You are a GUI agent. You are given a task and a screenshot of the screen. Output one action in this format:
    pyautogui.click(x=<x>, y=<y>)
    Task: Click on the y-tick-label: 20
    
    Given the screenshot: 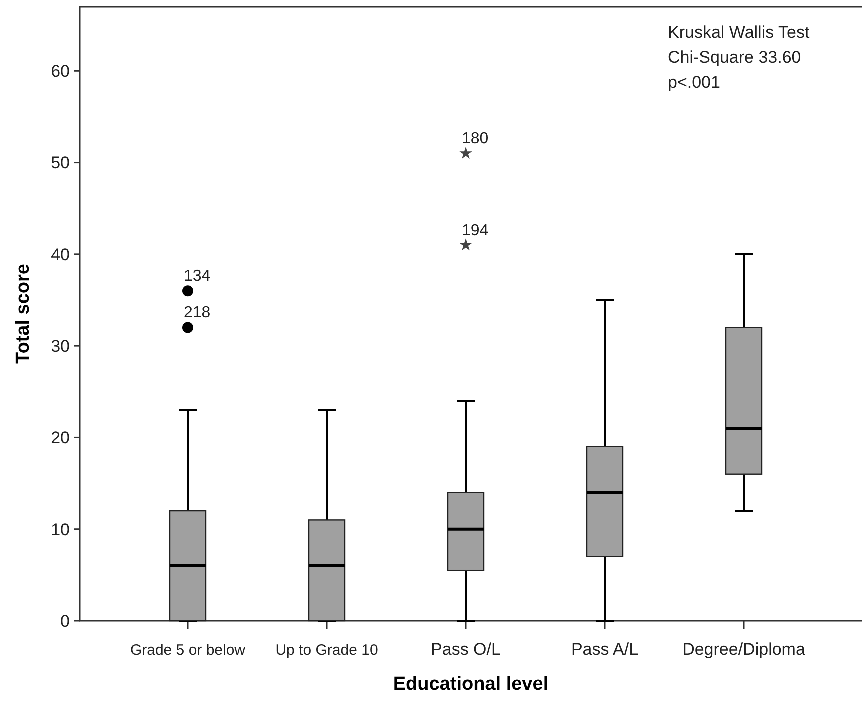 What is the action you would take?
    pyautogui.click(x=60, y=438)
    